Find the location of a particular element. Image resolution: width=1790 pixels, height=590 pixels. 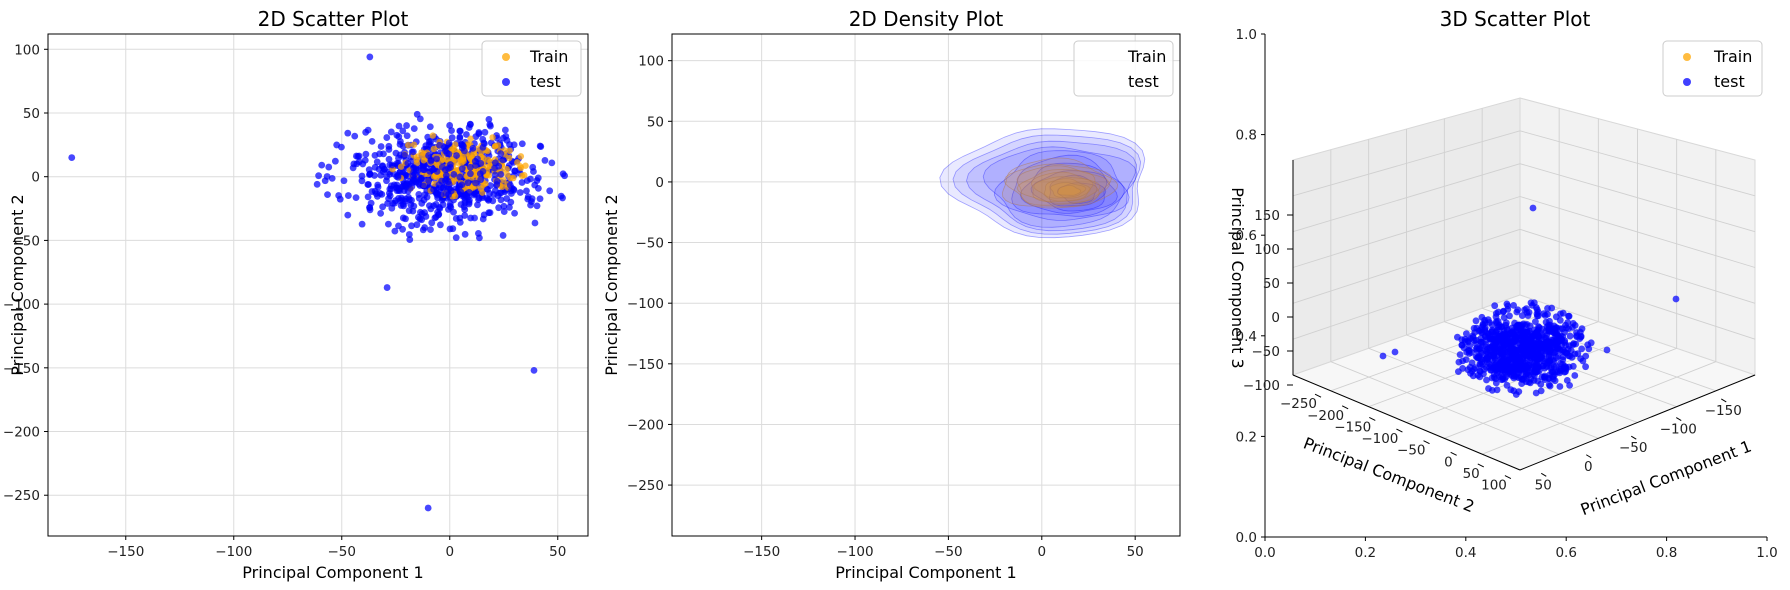

test-density-contour is located at coordinates (1060, 187).